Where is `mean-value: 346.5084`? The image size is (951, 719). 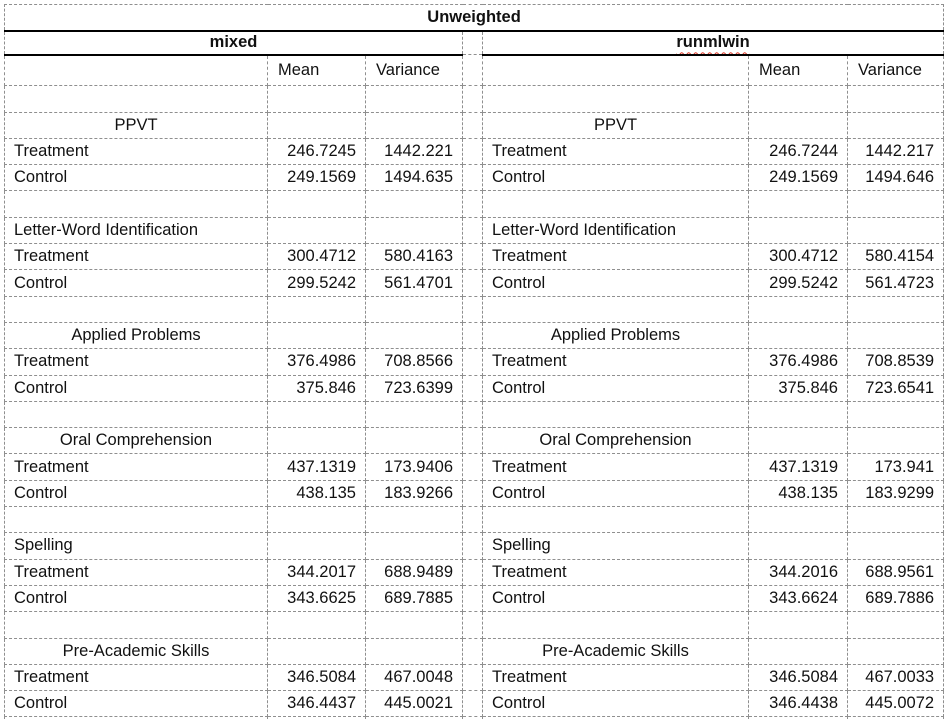 mean-value: 346.5084 is located at coordinates (798, 677).